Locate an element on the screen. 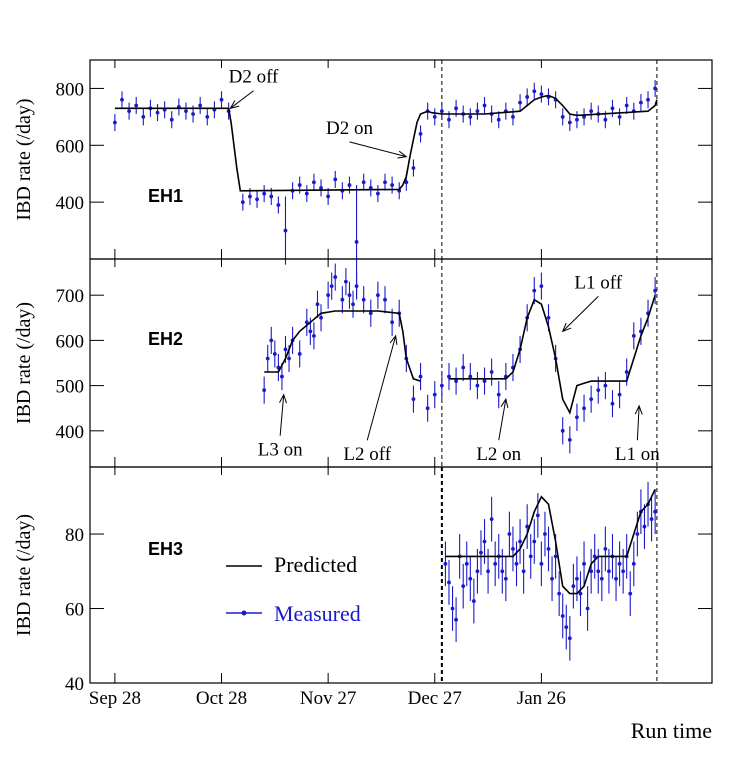  annotation-label: L1 off is located at coordinates (598, 282).